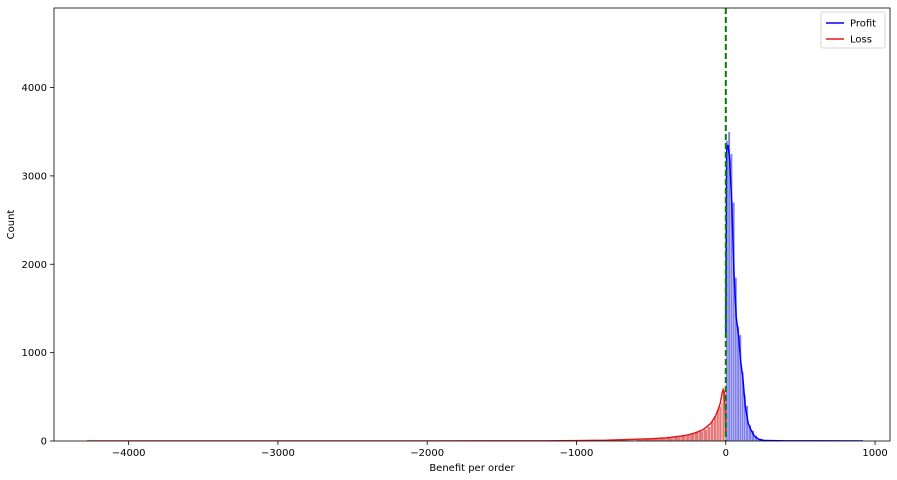 This screenshot has width=897, height=480. Describe the element at coordinates (500, 450) in the screenshot. I see `x-axis: −4000 −3000 −2000 −1000 0 1000` at that location.